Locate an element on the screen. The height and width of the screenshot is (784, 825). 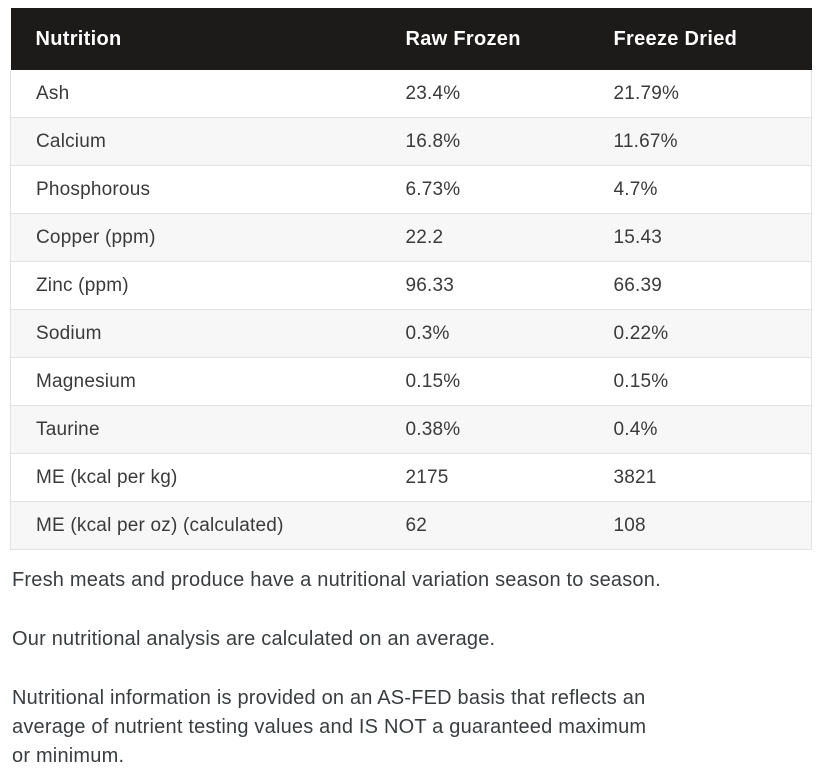
cell-freeze-dried: 3821 is located at coordinates (700, 477).